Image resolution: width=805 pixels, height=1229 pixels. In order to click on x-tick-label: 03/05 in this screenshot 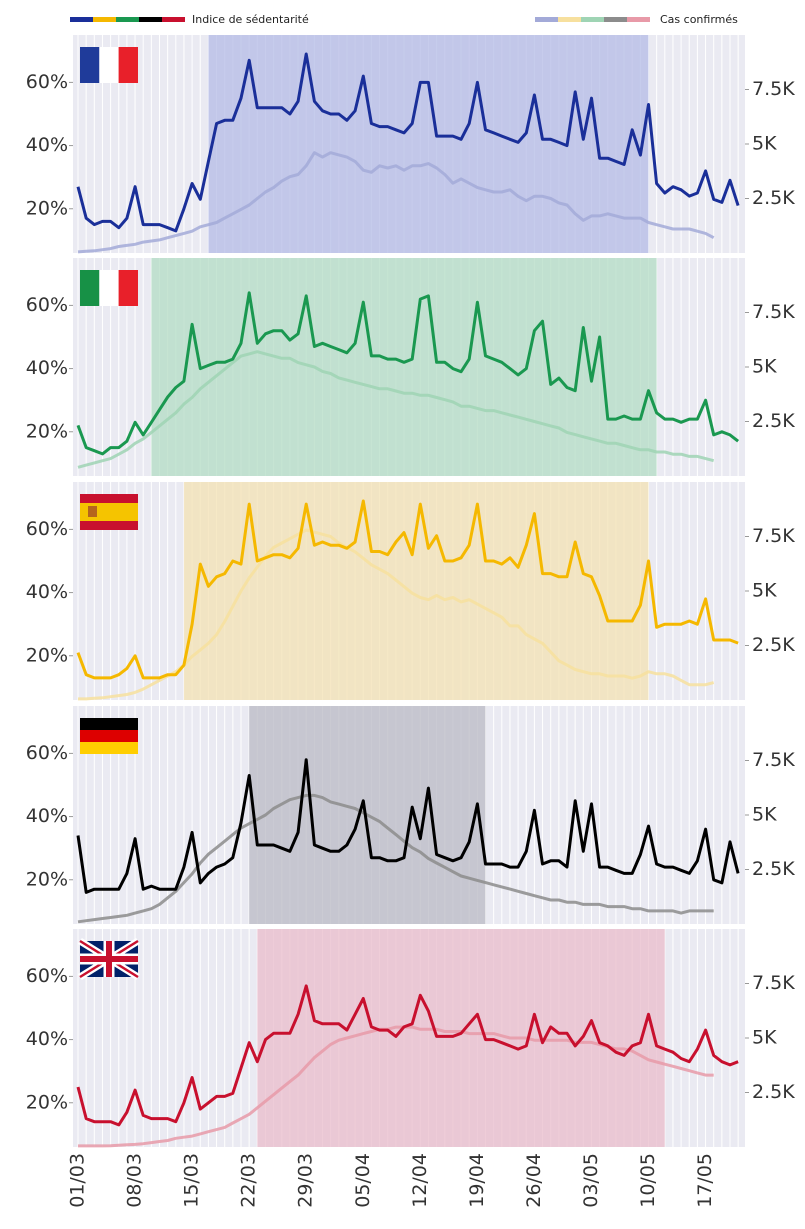, I will do `click(591, 1180)`.